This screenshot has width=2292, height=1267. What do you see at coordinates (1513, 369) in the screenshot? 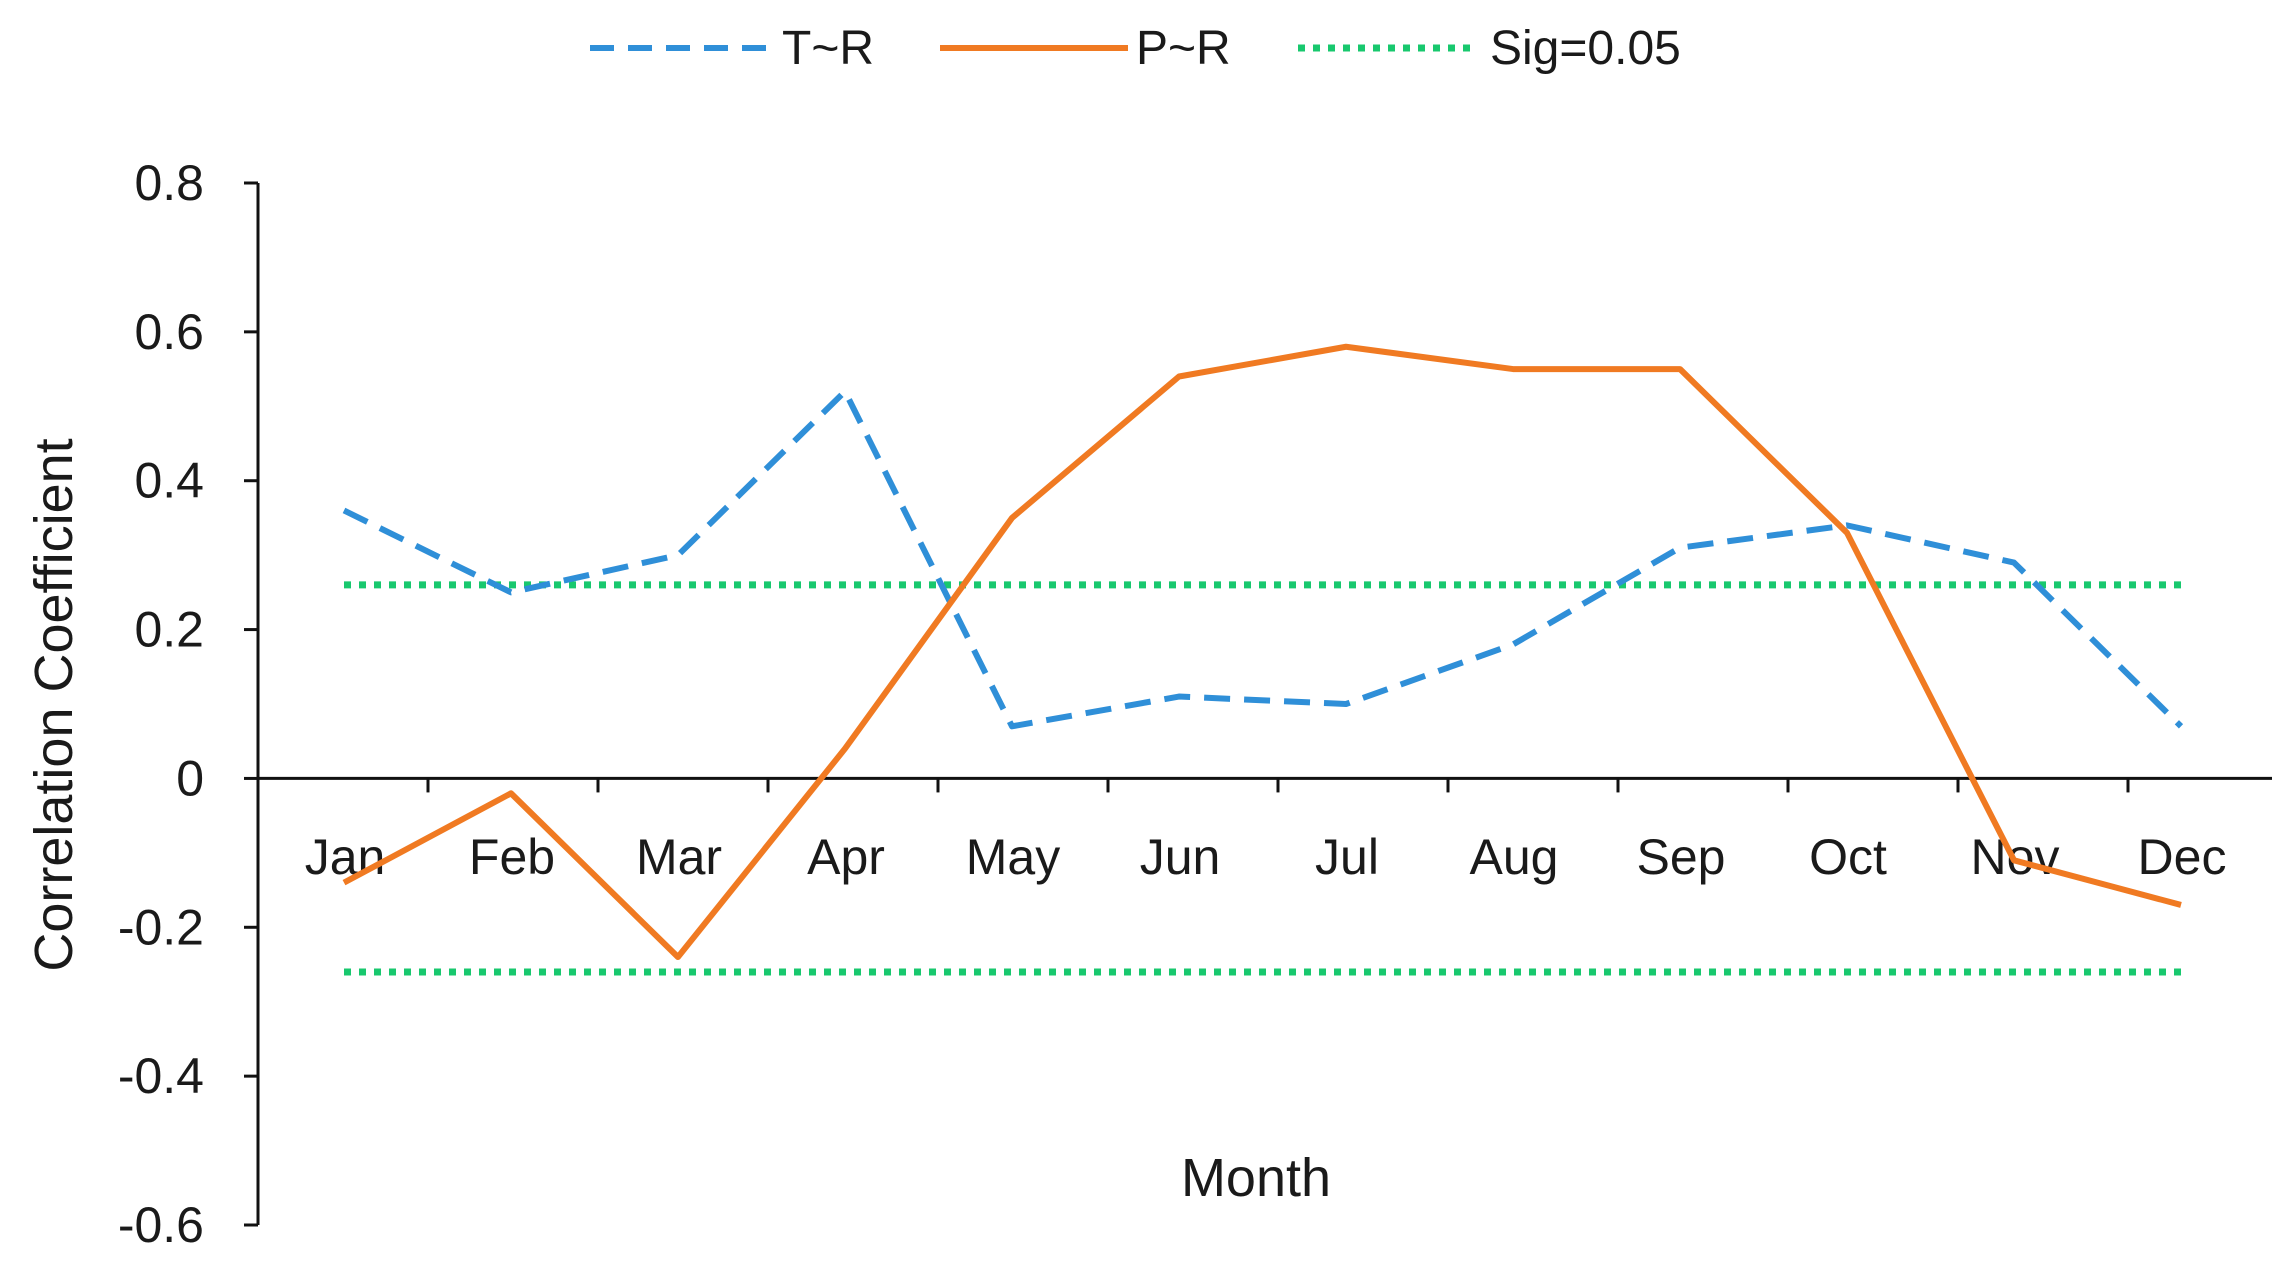
I see `data-point-p-r-aug` at bounding box center [1513, 369].